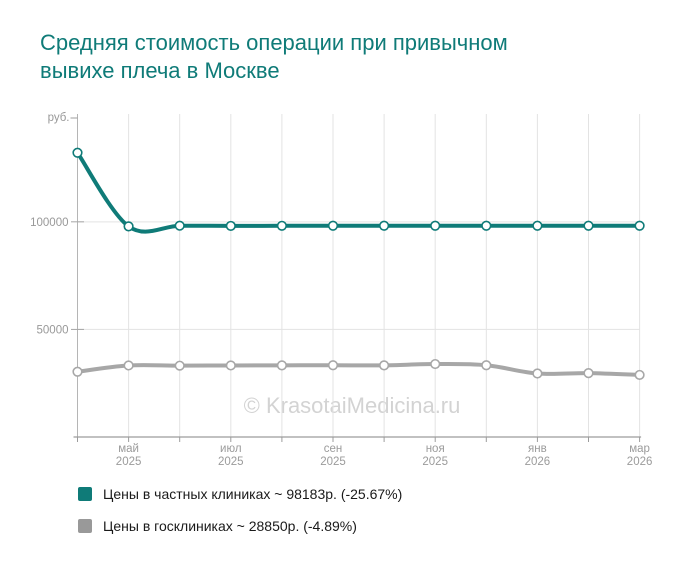 This screenshot has width=700, height=578. I want to click on x-tick-label: июл 2025, so click(231, 455).